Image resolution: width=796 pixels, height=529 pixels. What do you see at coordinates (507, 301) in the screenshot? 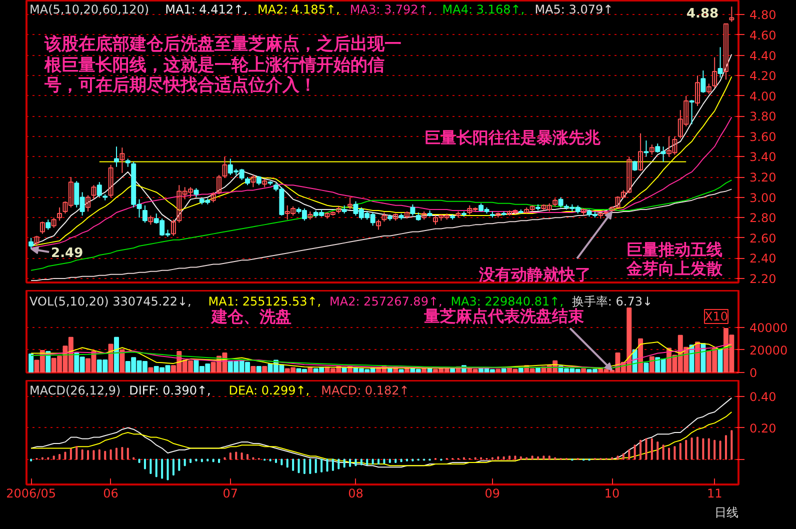
I see `text: MA3: 229840.81↑,` at bounding box center [507, 301].